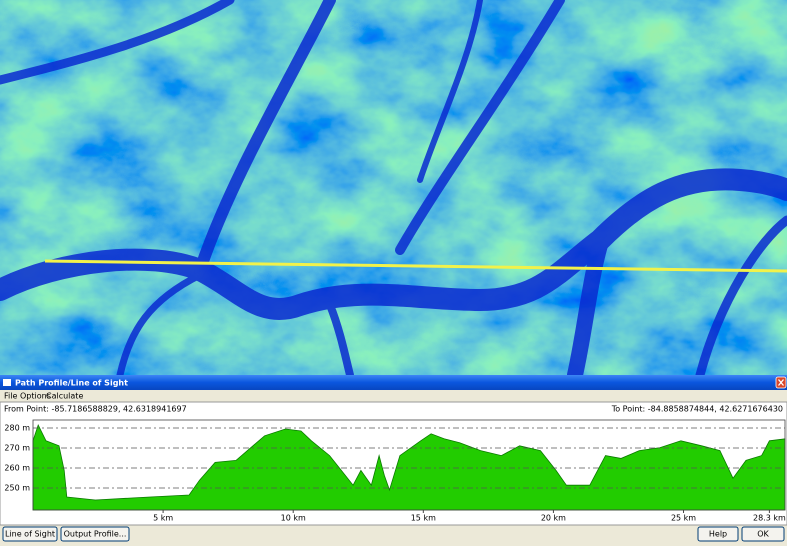 Image resolution: width=787 pixels, height=550 pixels. I want to click on window-icon, so click(7, 382).